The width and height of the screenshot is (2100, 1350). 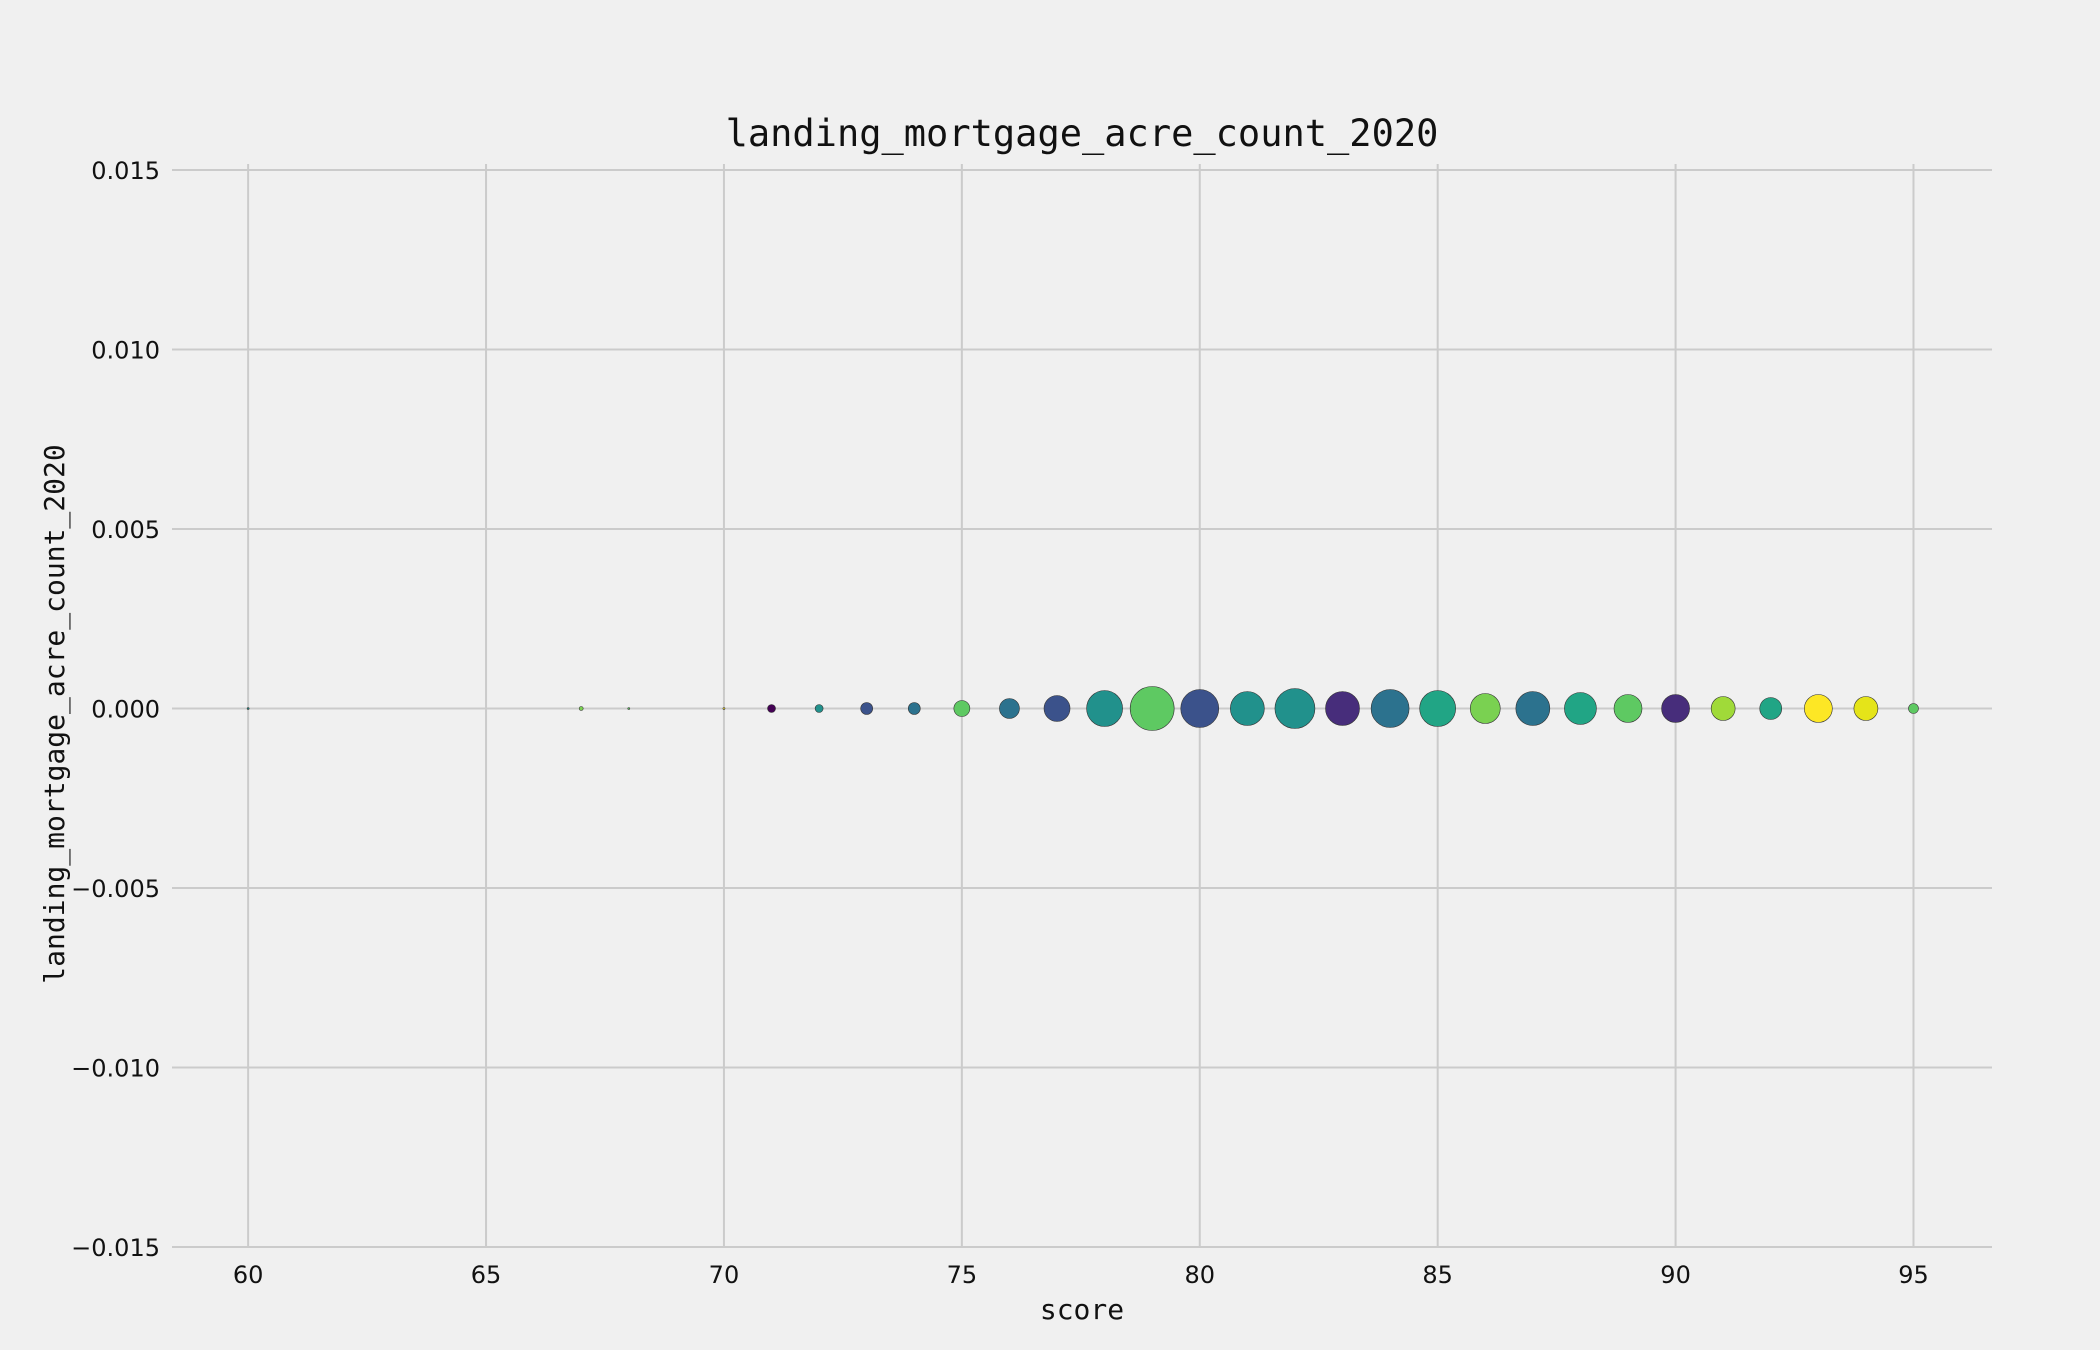 I want to click on x-tick-label: 85, so click(x=1437, y=1275).